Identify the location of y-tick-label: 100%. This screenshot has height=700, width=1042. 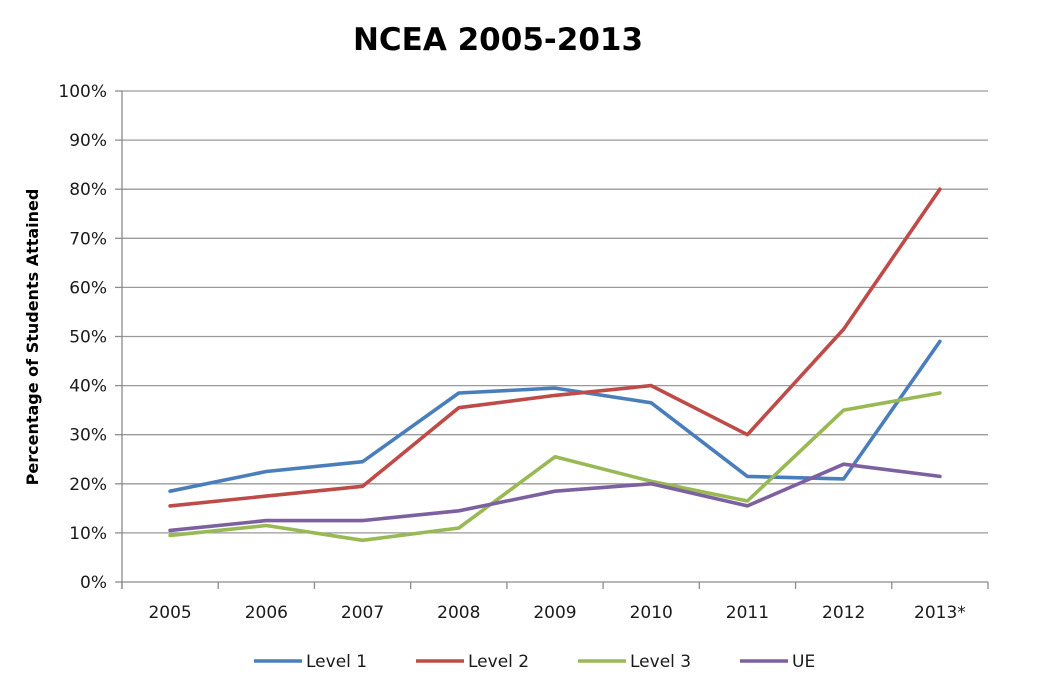
(82, 92).